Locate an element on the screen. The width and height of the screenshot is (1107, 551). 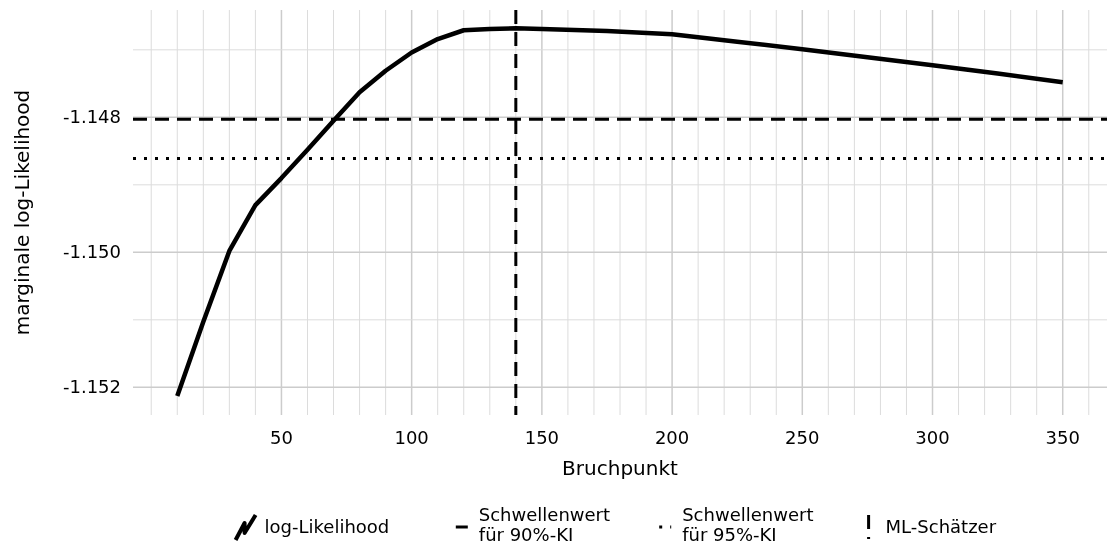
x-tick-label: 200 is located at coordinates (672, 437).